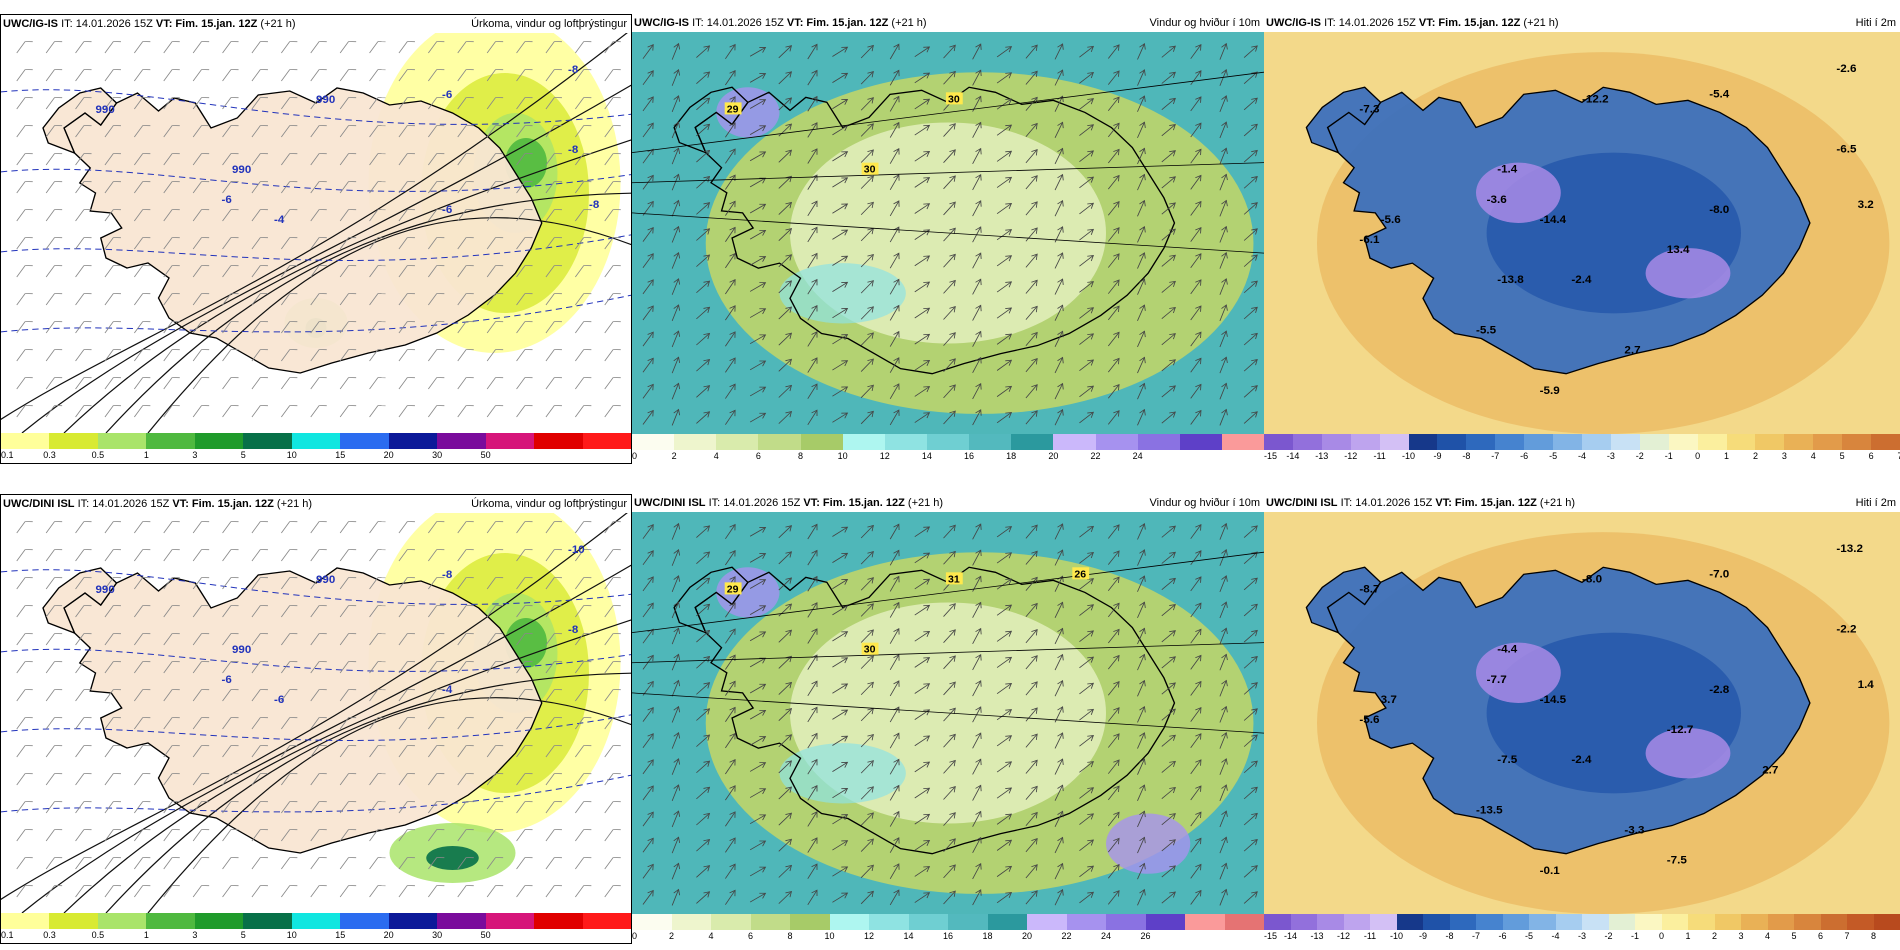 This screenshot has height=950, width=1900. Describe the element at coordinates (671, 936) in the screenshot. I see `colorbar-tick-label: 2` at that location.